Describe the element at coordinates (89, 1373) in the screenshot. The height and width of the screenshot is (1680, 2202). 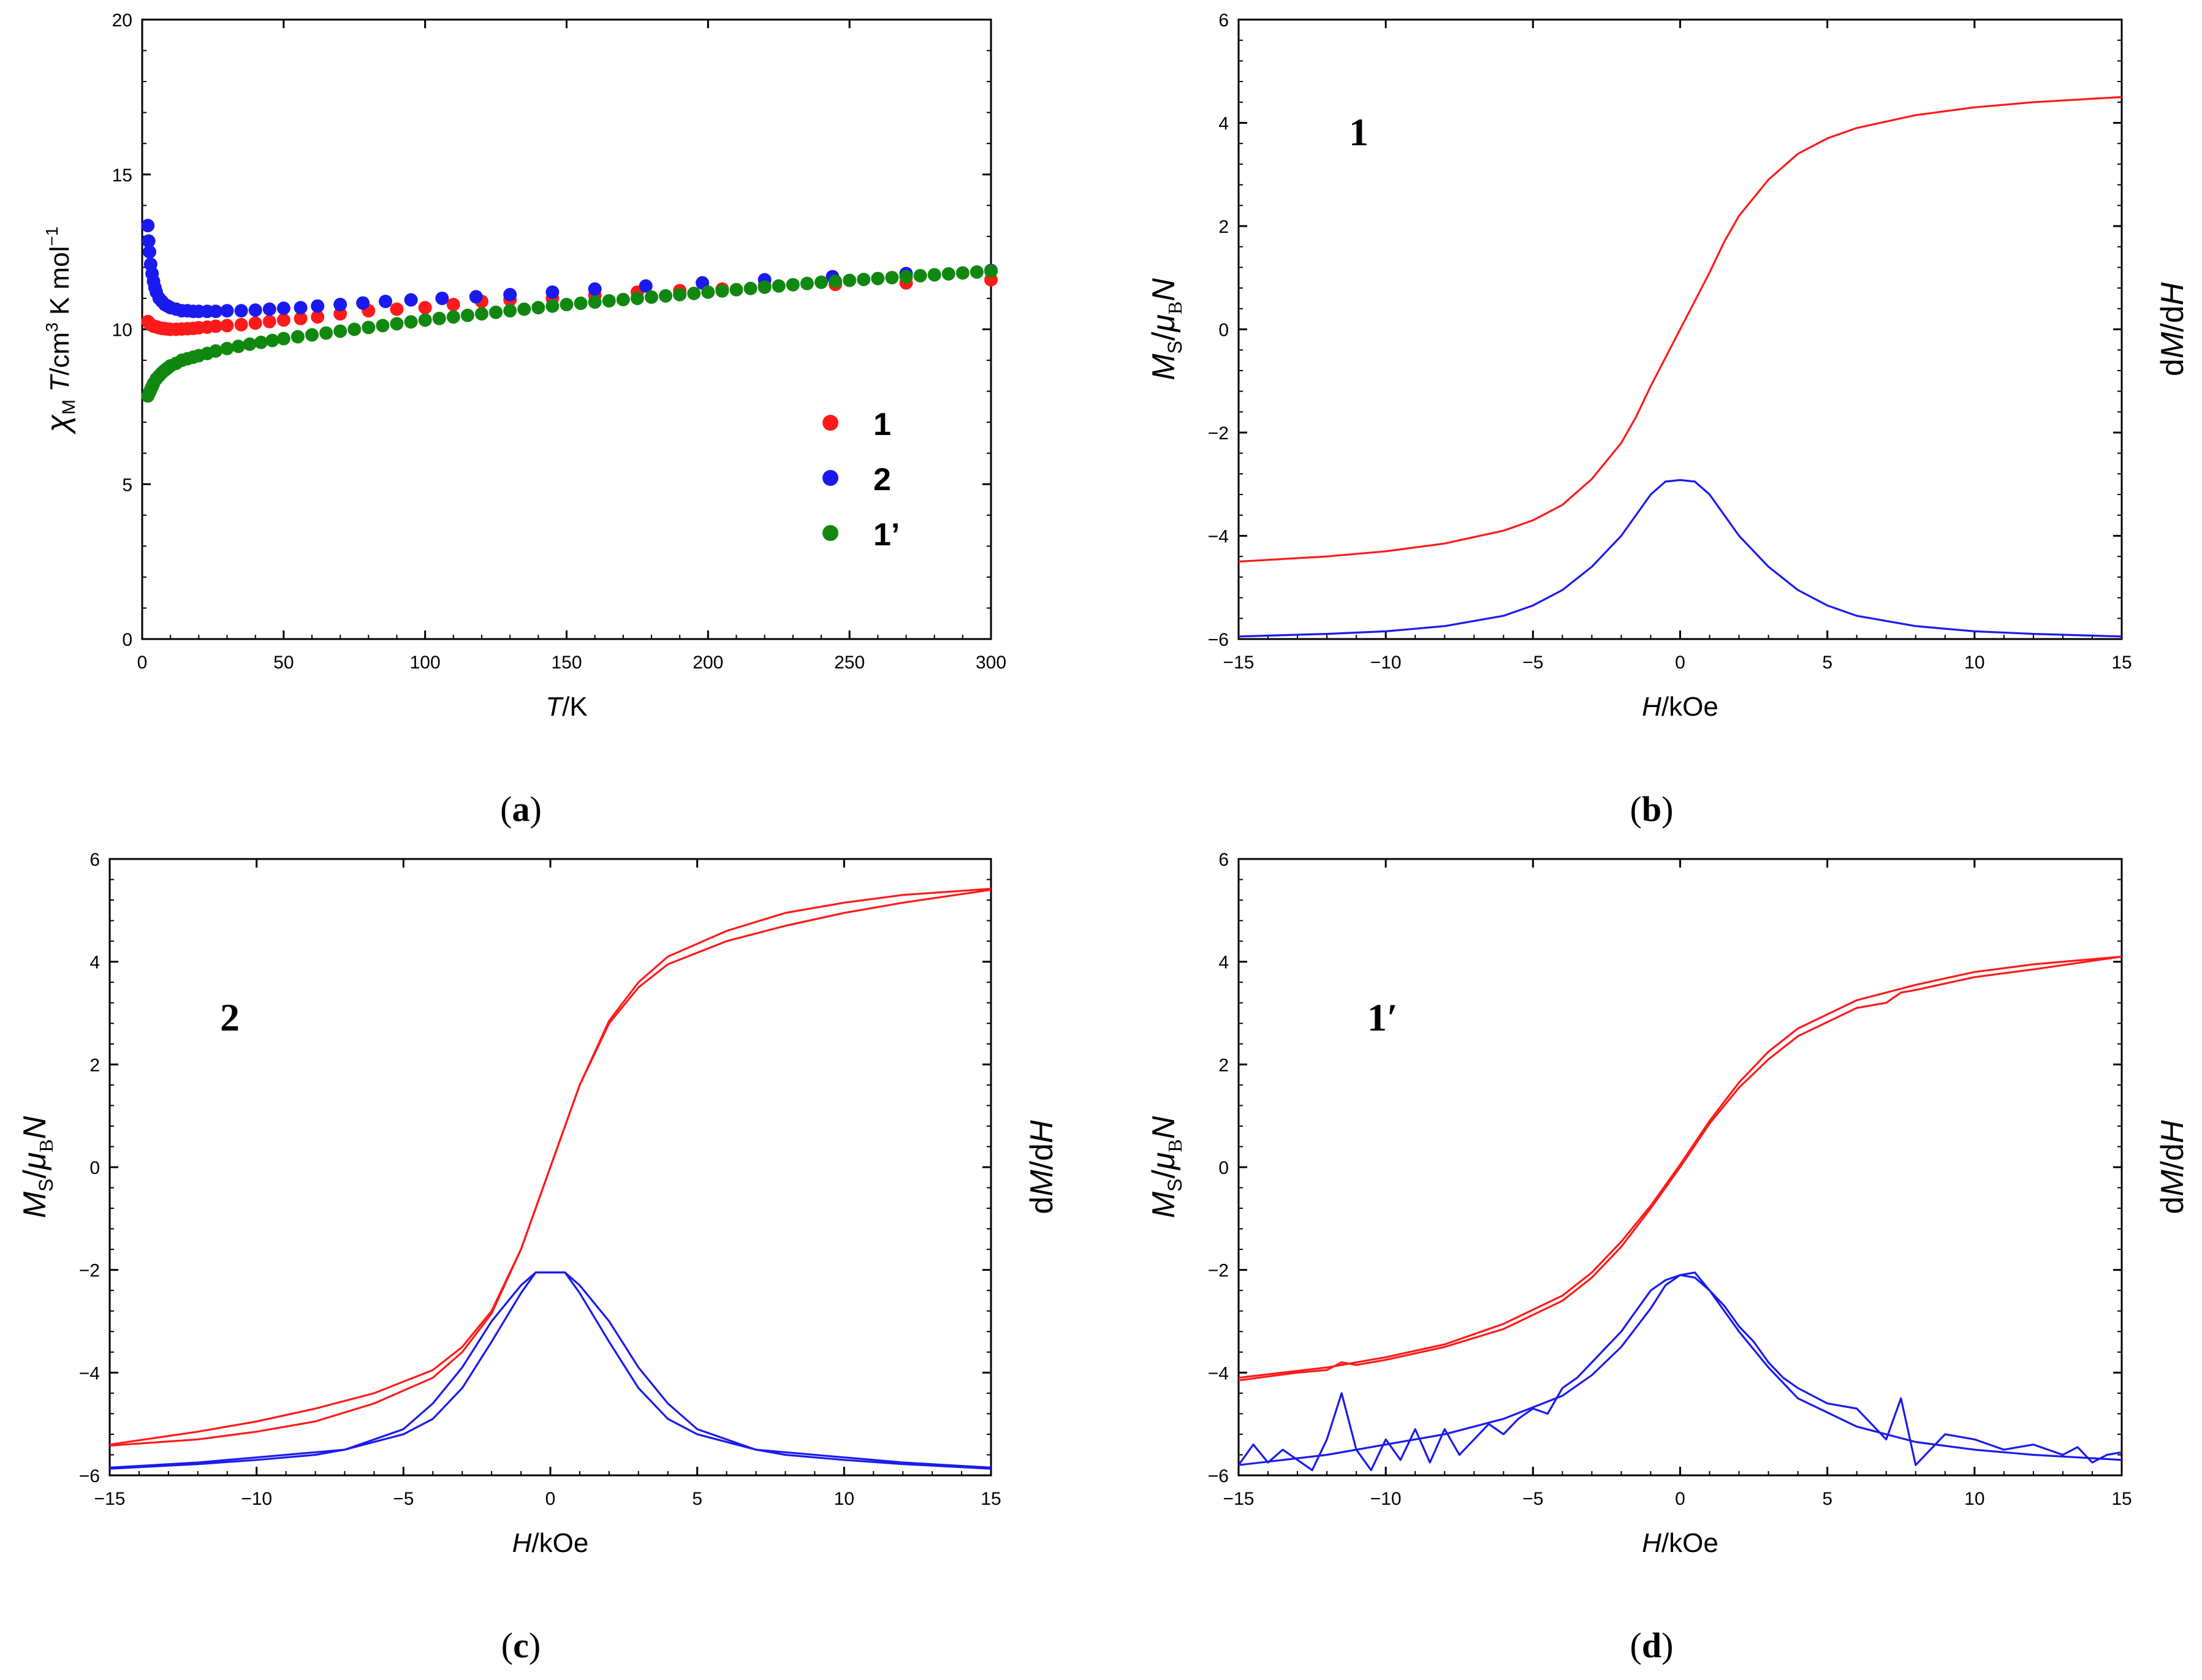
I see `y-tick-label: −4` at that location.